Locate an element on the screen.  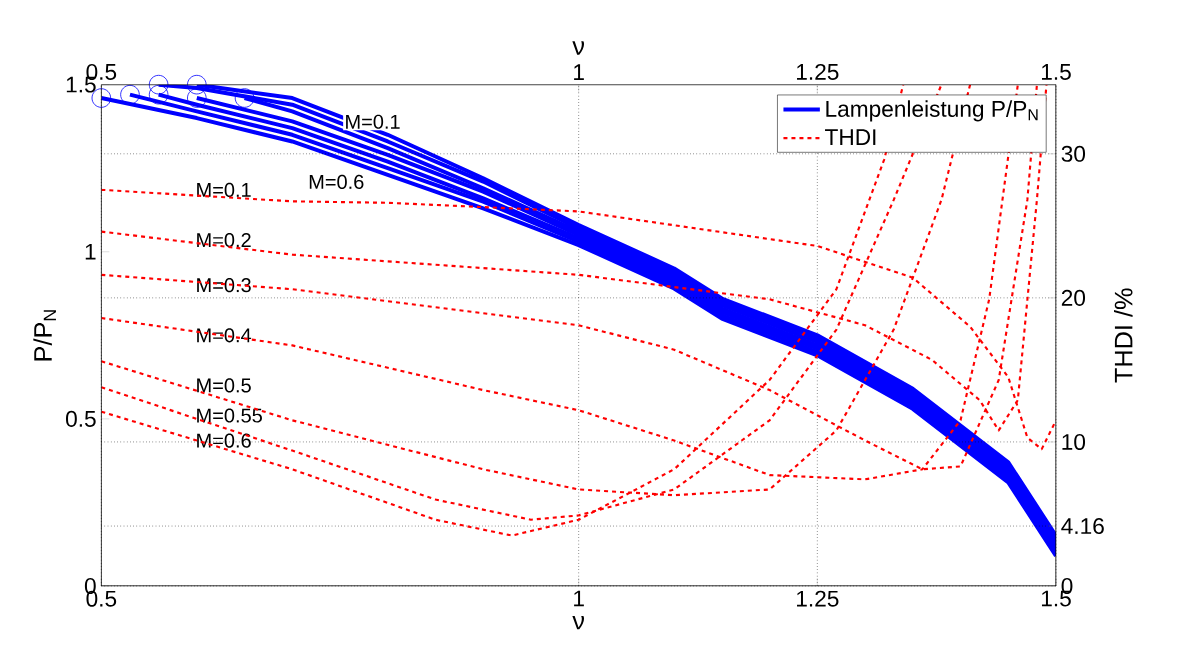
y-axis-title: P/P$_{N}$ is located at coordinates (44, 335).